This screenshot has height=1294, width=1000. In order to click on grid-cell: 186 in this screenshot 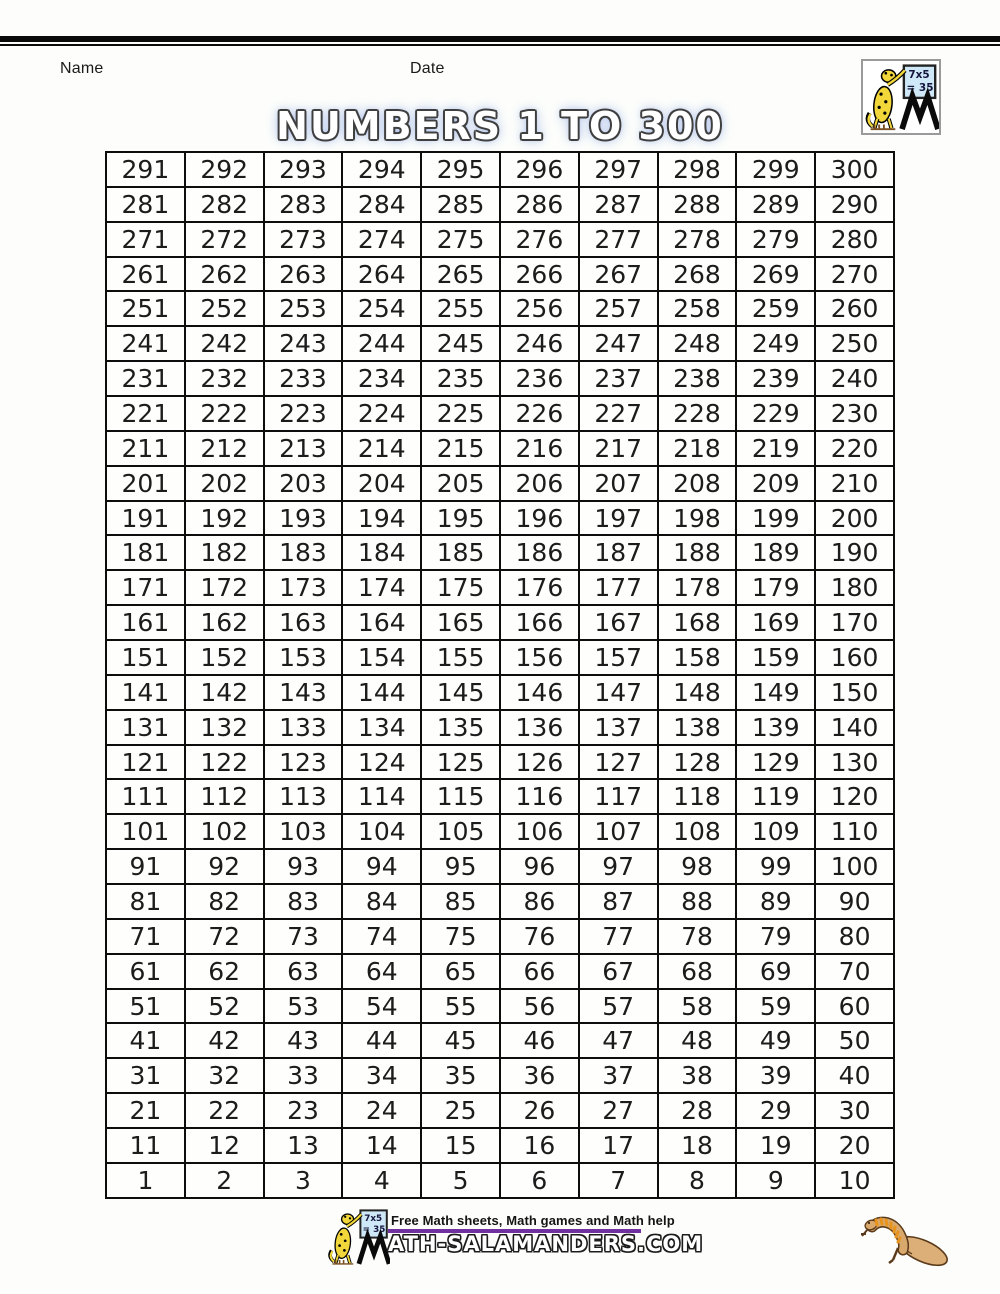, I will do `click(539, 553)`.